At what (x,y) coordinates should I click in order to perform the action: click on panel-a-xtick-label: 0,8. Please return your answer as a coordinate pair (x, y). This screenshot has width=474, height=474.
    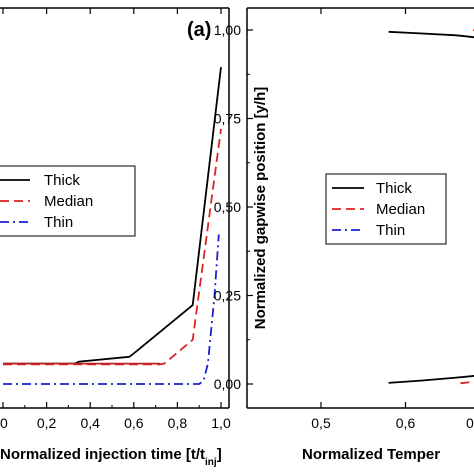
    Looking at the image, I should click on (178, 423).